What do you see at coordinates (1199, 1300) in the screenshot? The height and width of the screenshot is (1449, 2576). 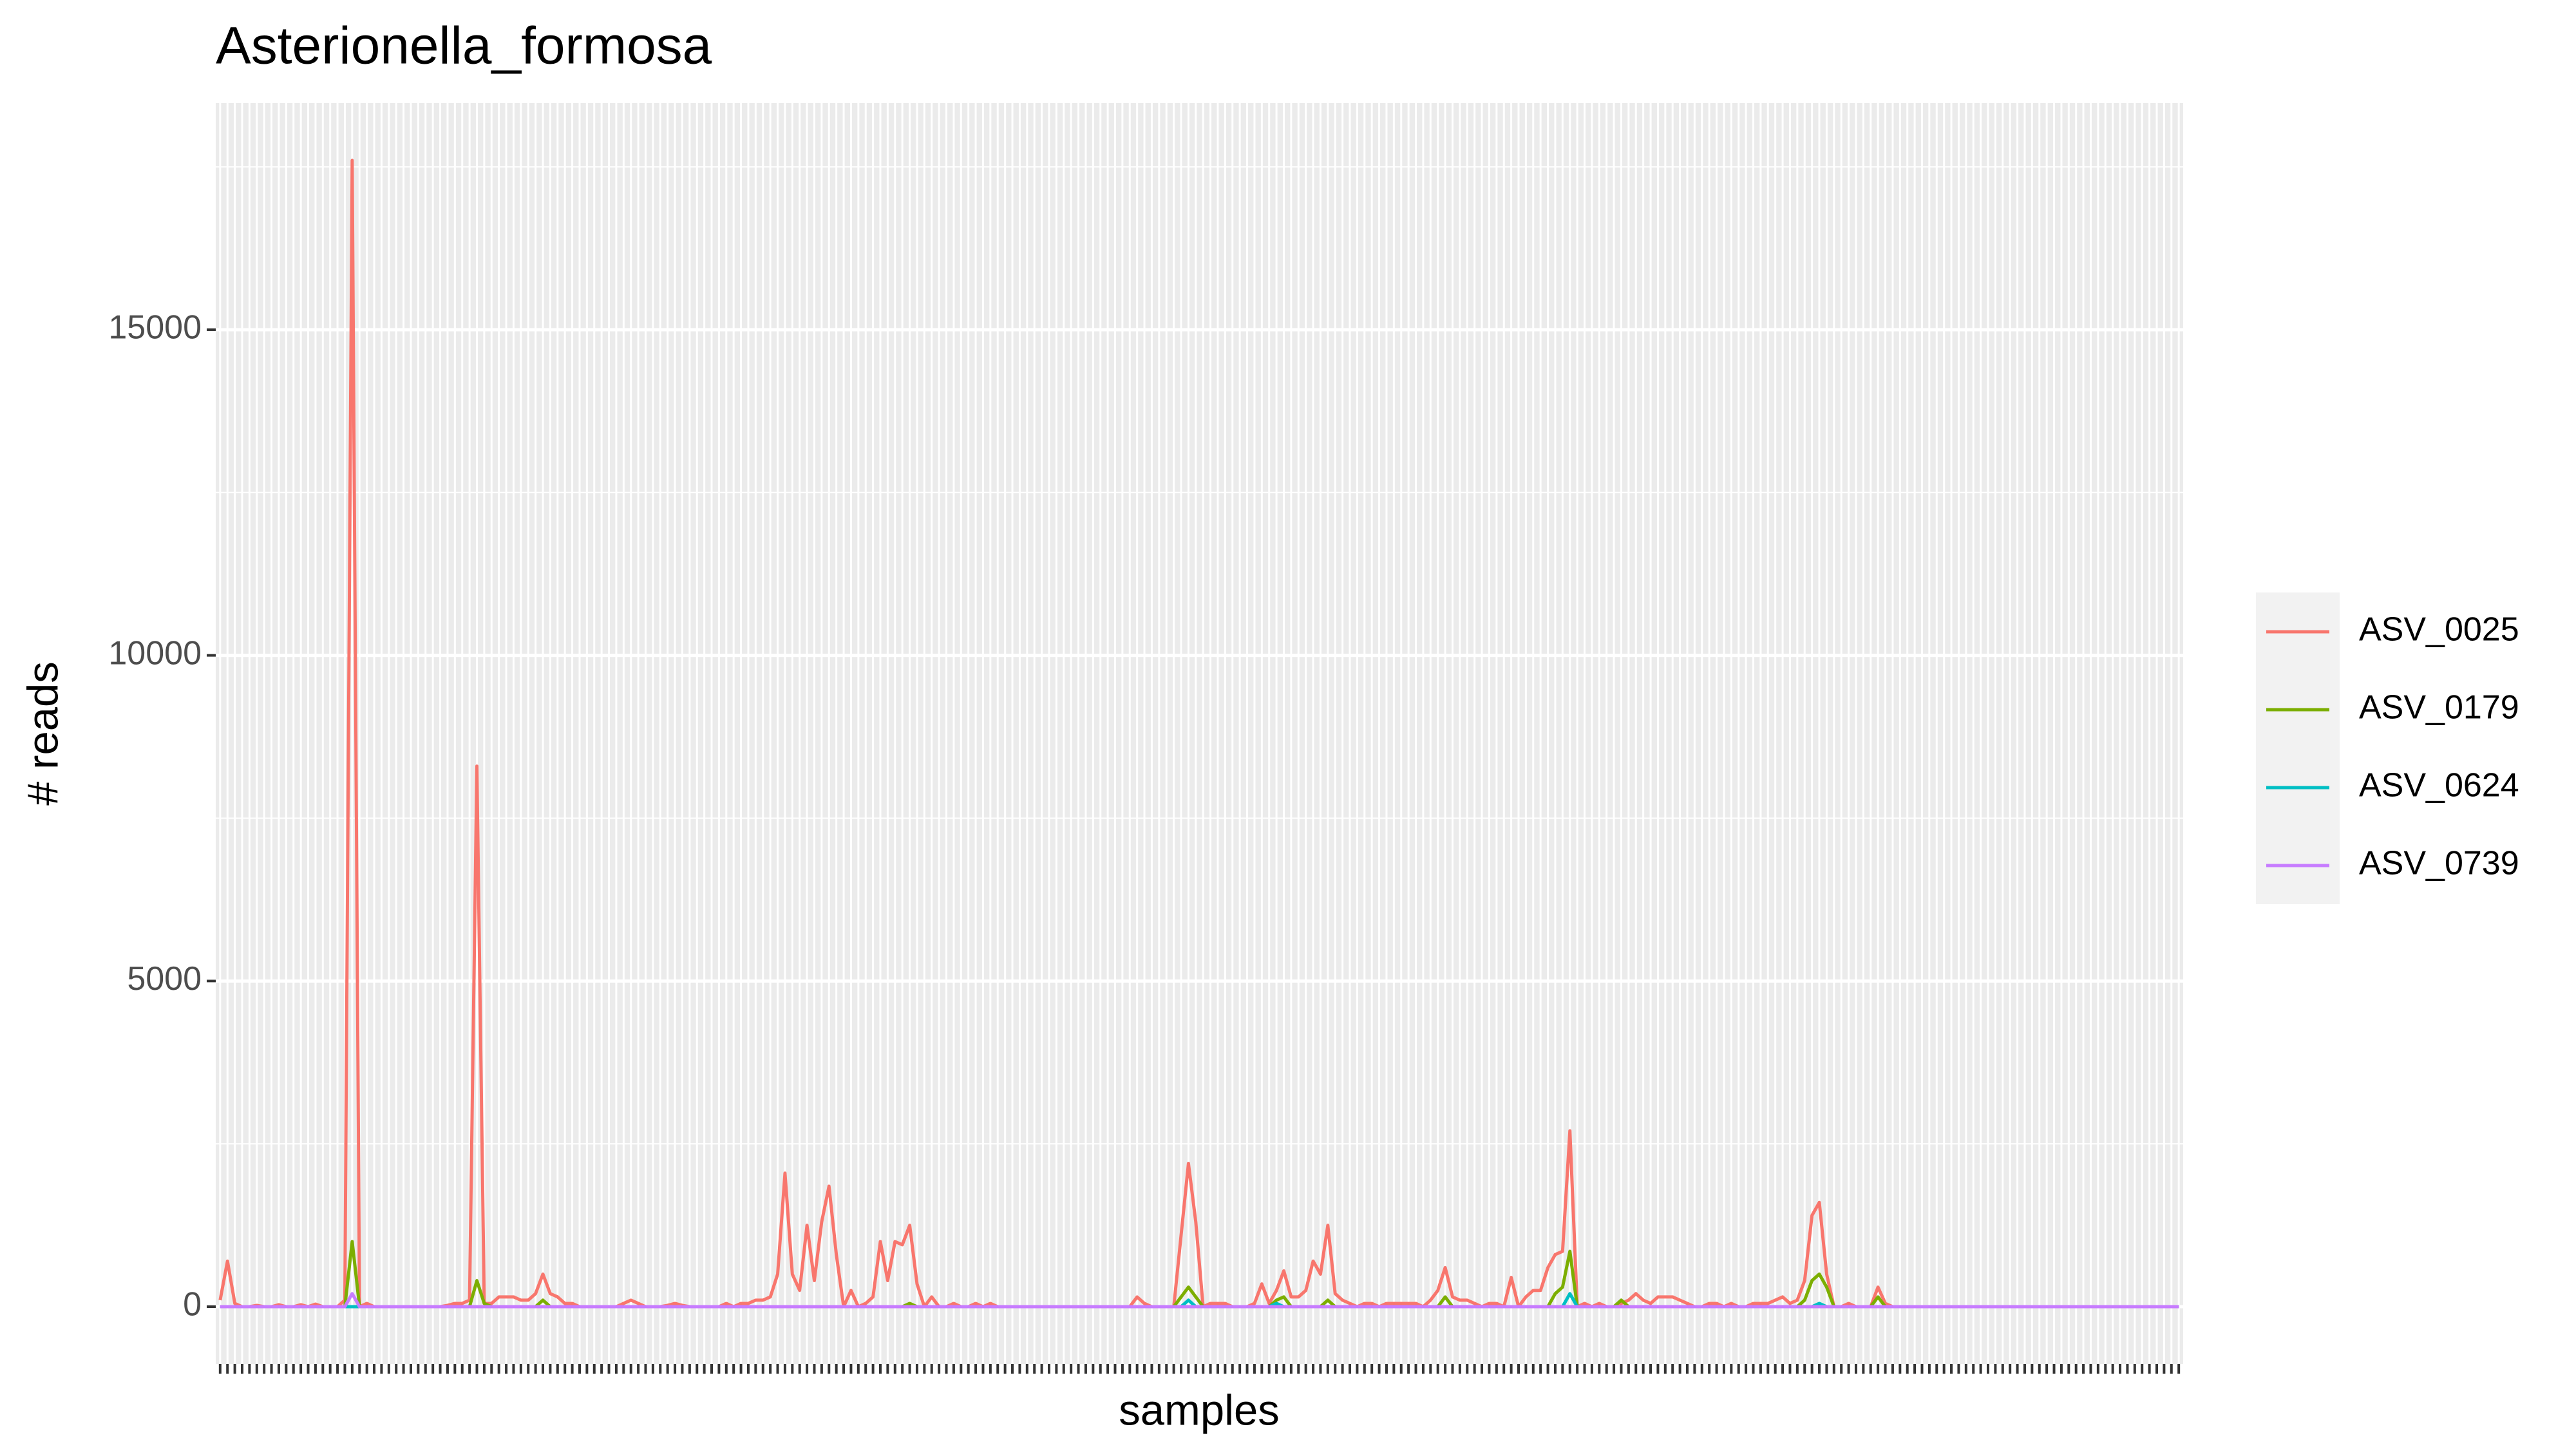 I see `series-line` at bounding box center [1199, 1300].